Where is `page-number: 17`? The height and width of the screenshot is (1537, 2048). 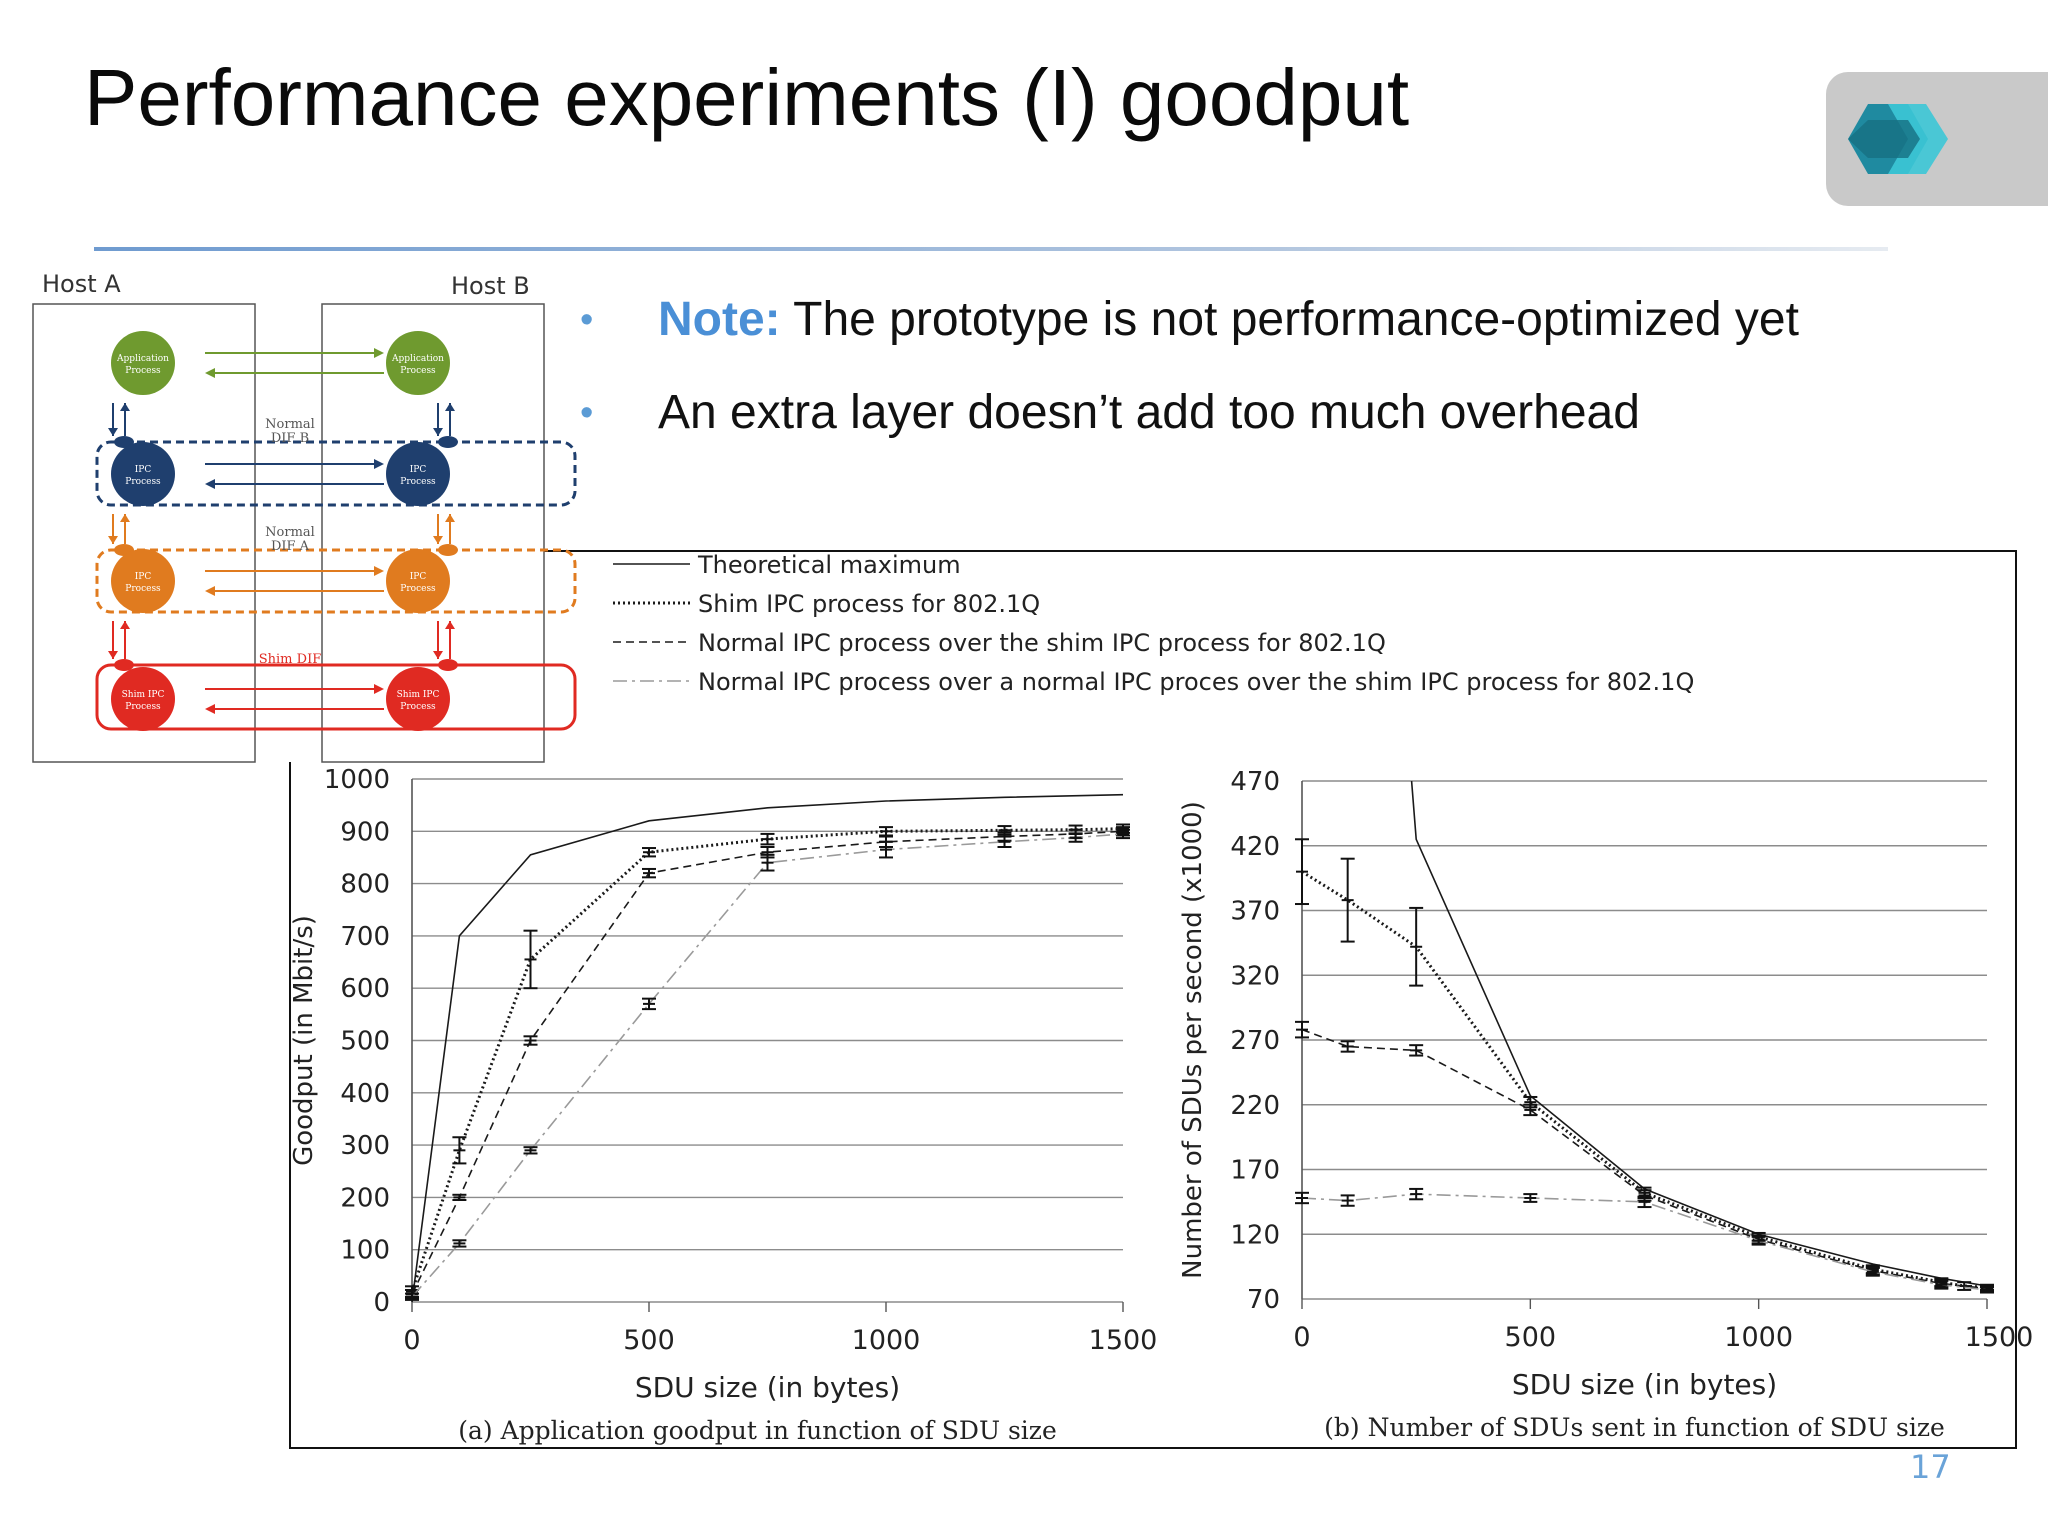 page-number: 17 is located at coordinates (1930, 1467).